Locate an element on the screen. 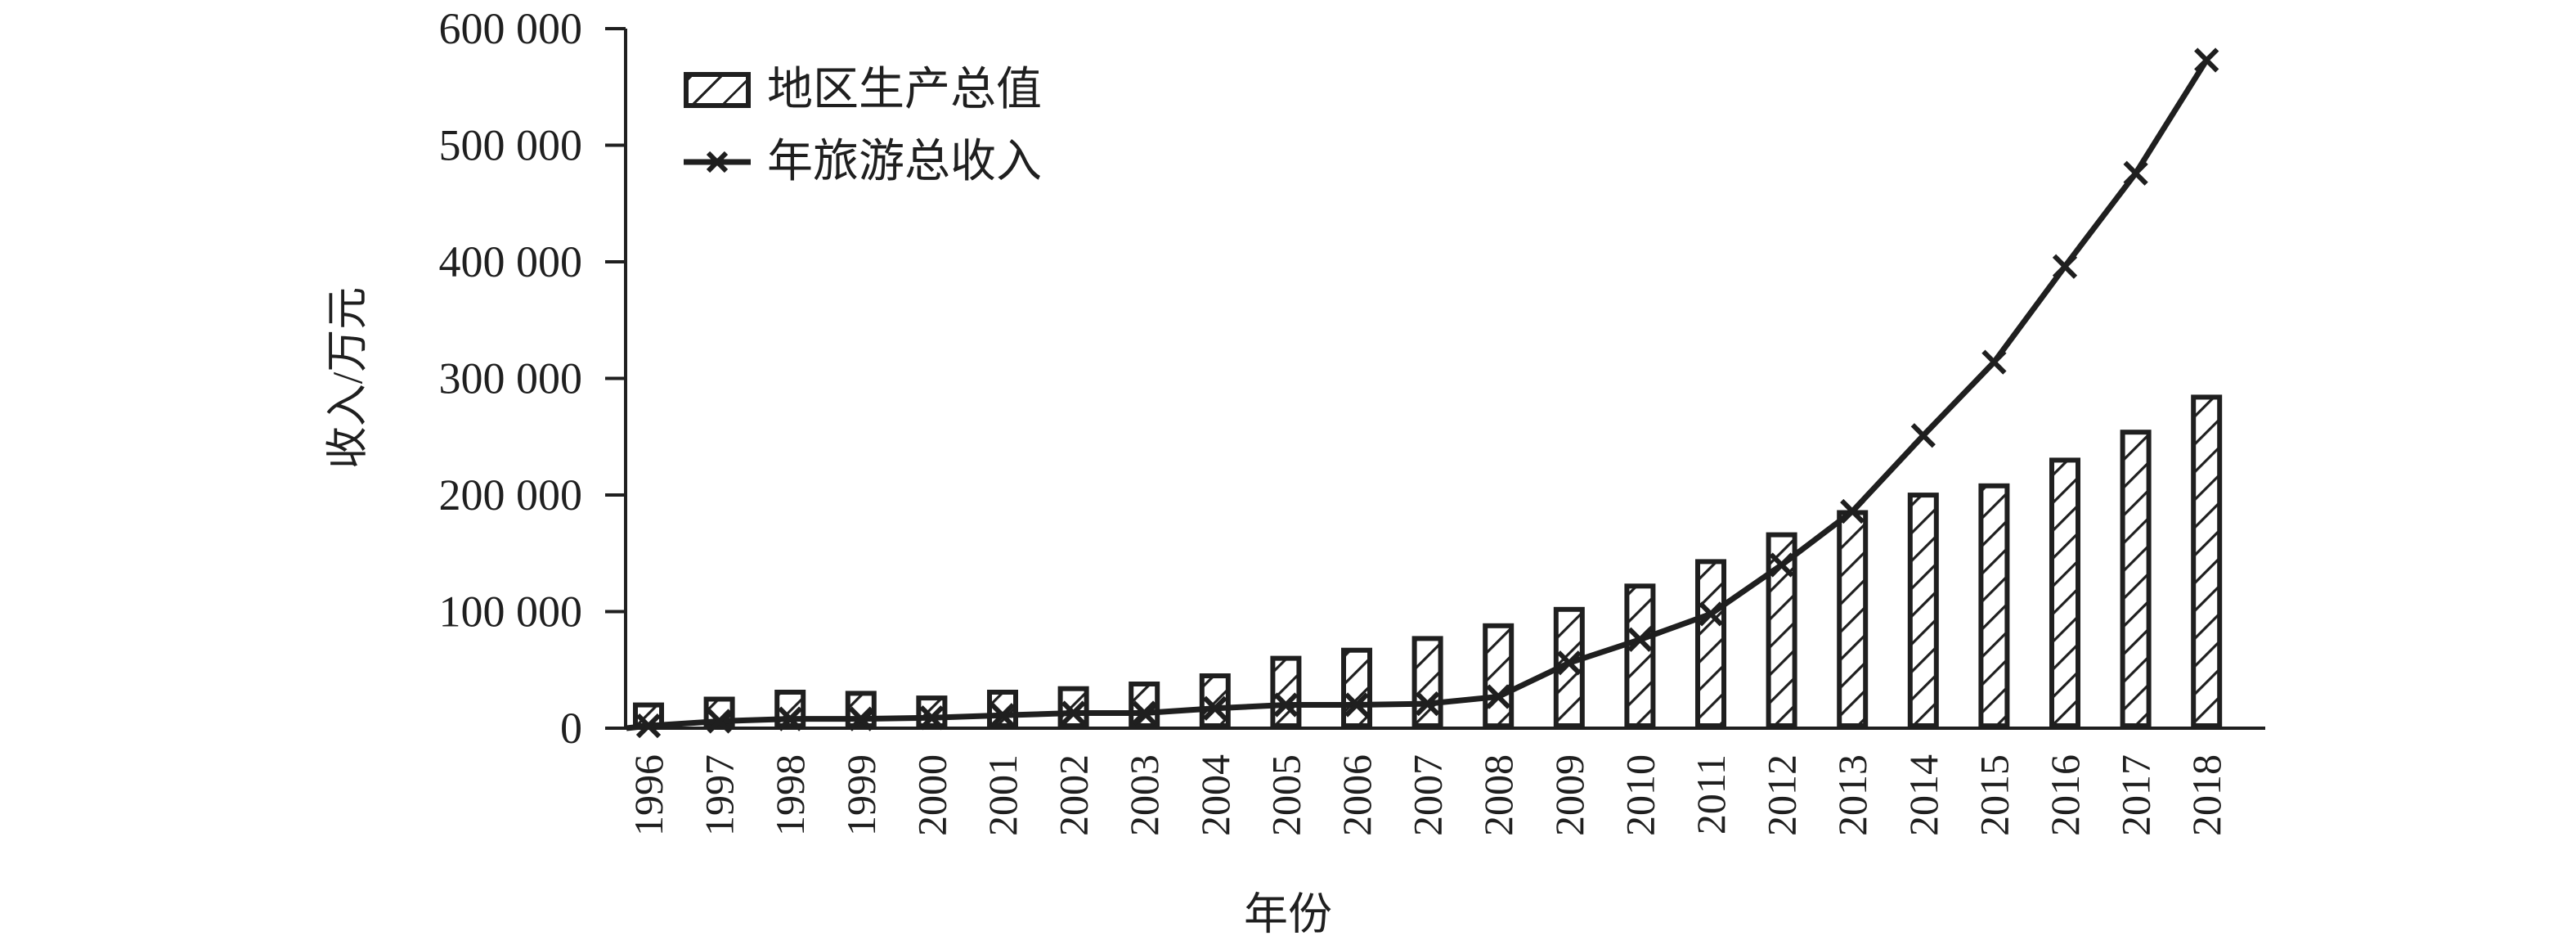 The width and height of the screenshot is (2576, 945). y-tick-label: 300 000 is located at coordinates (511, 379).